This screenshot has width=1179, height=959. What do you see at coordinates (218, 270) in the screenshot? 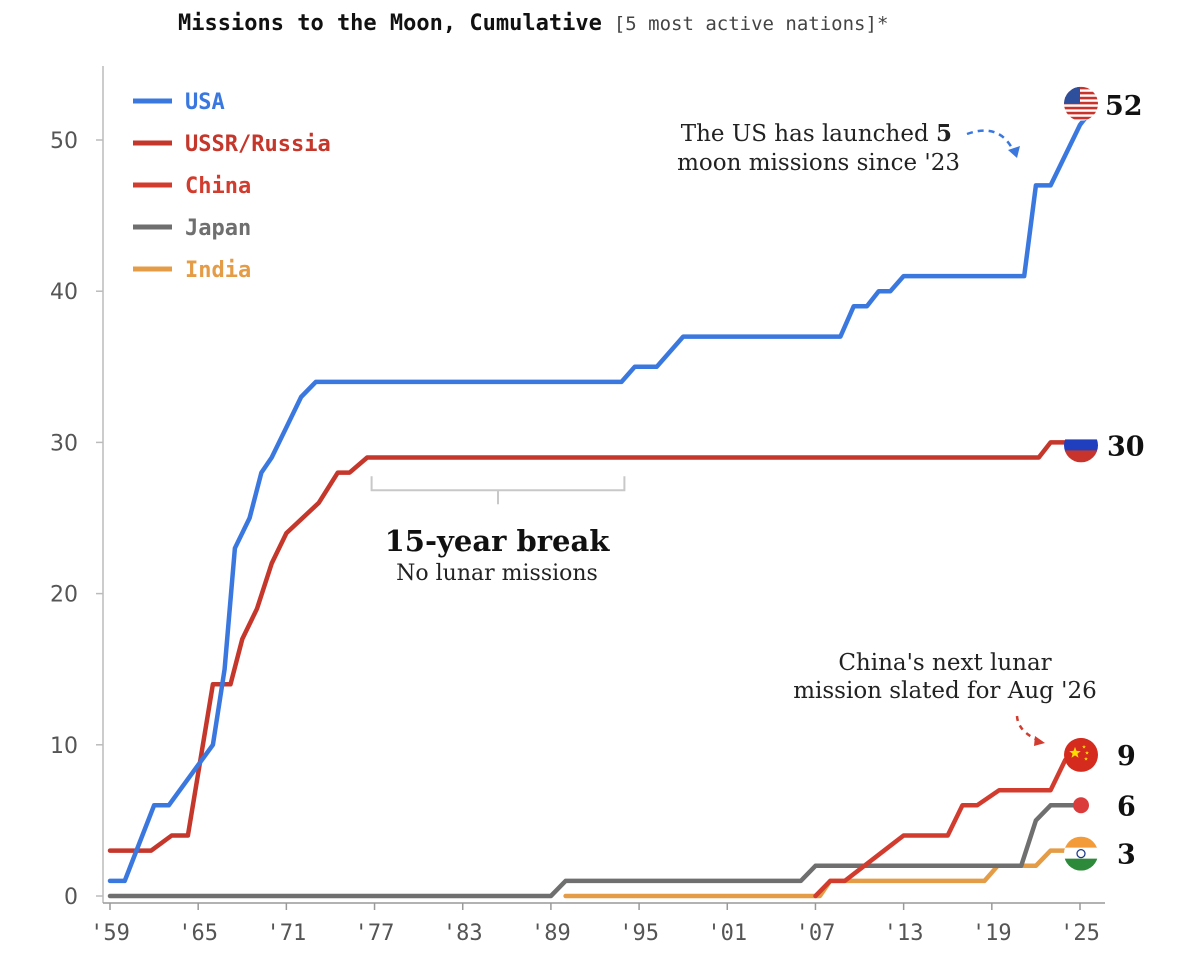
I see `legend-label: India` at bounding box center [218, 270].